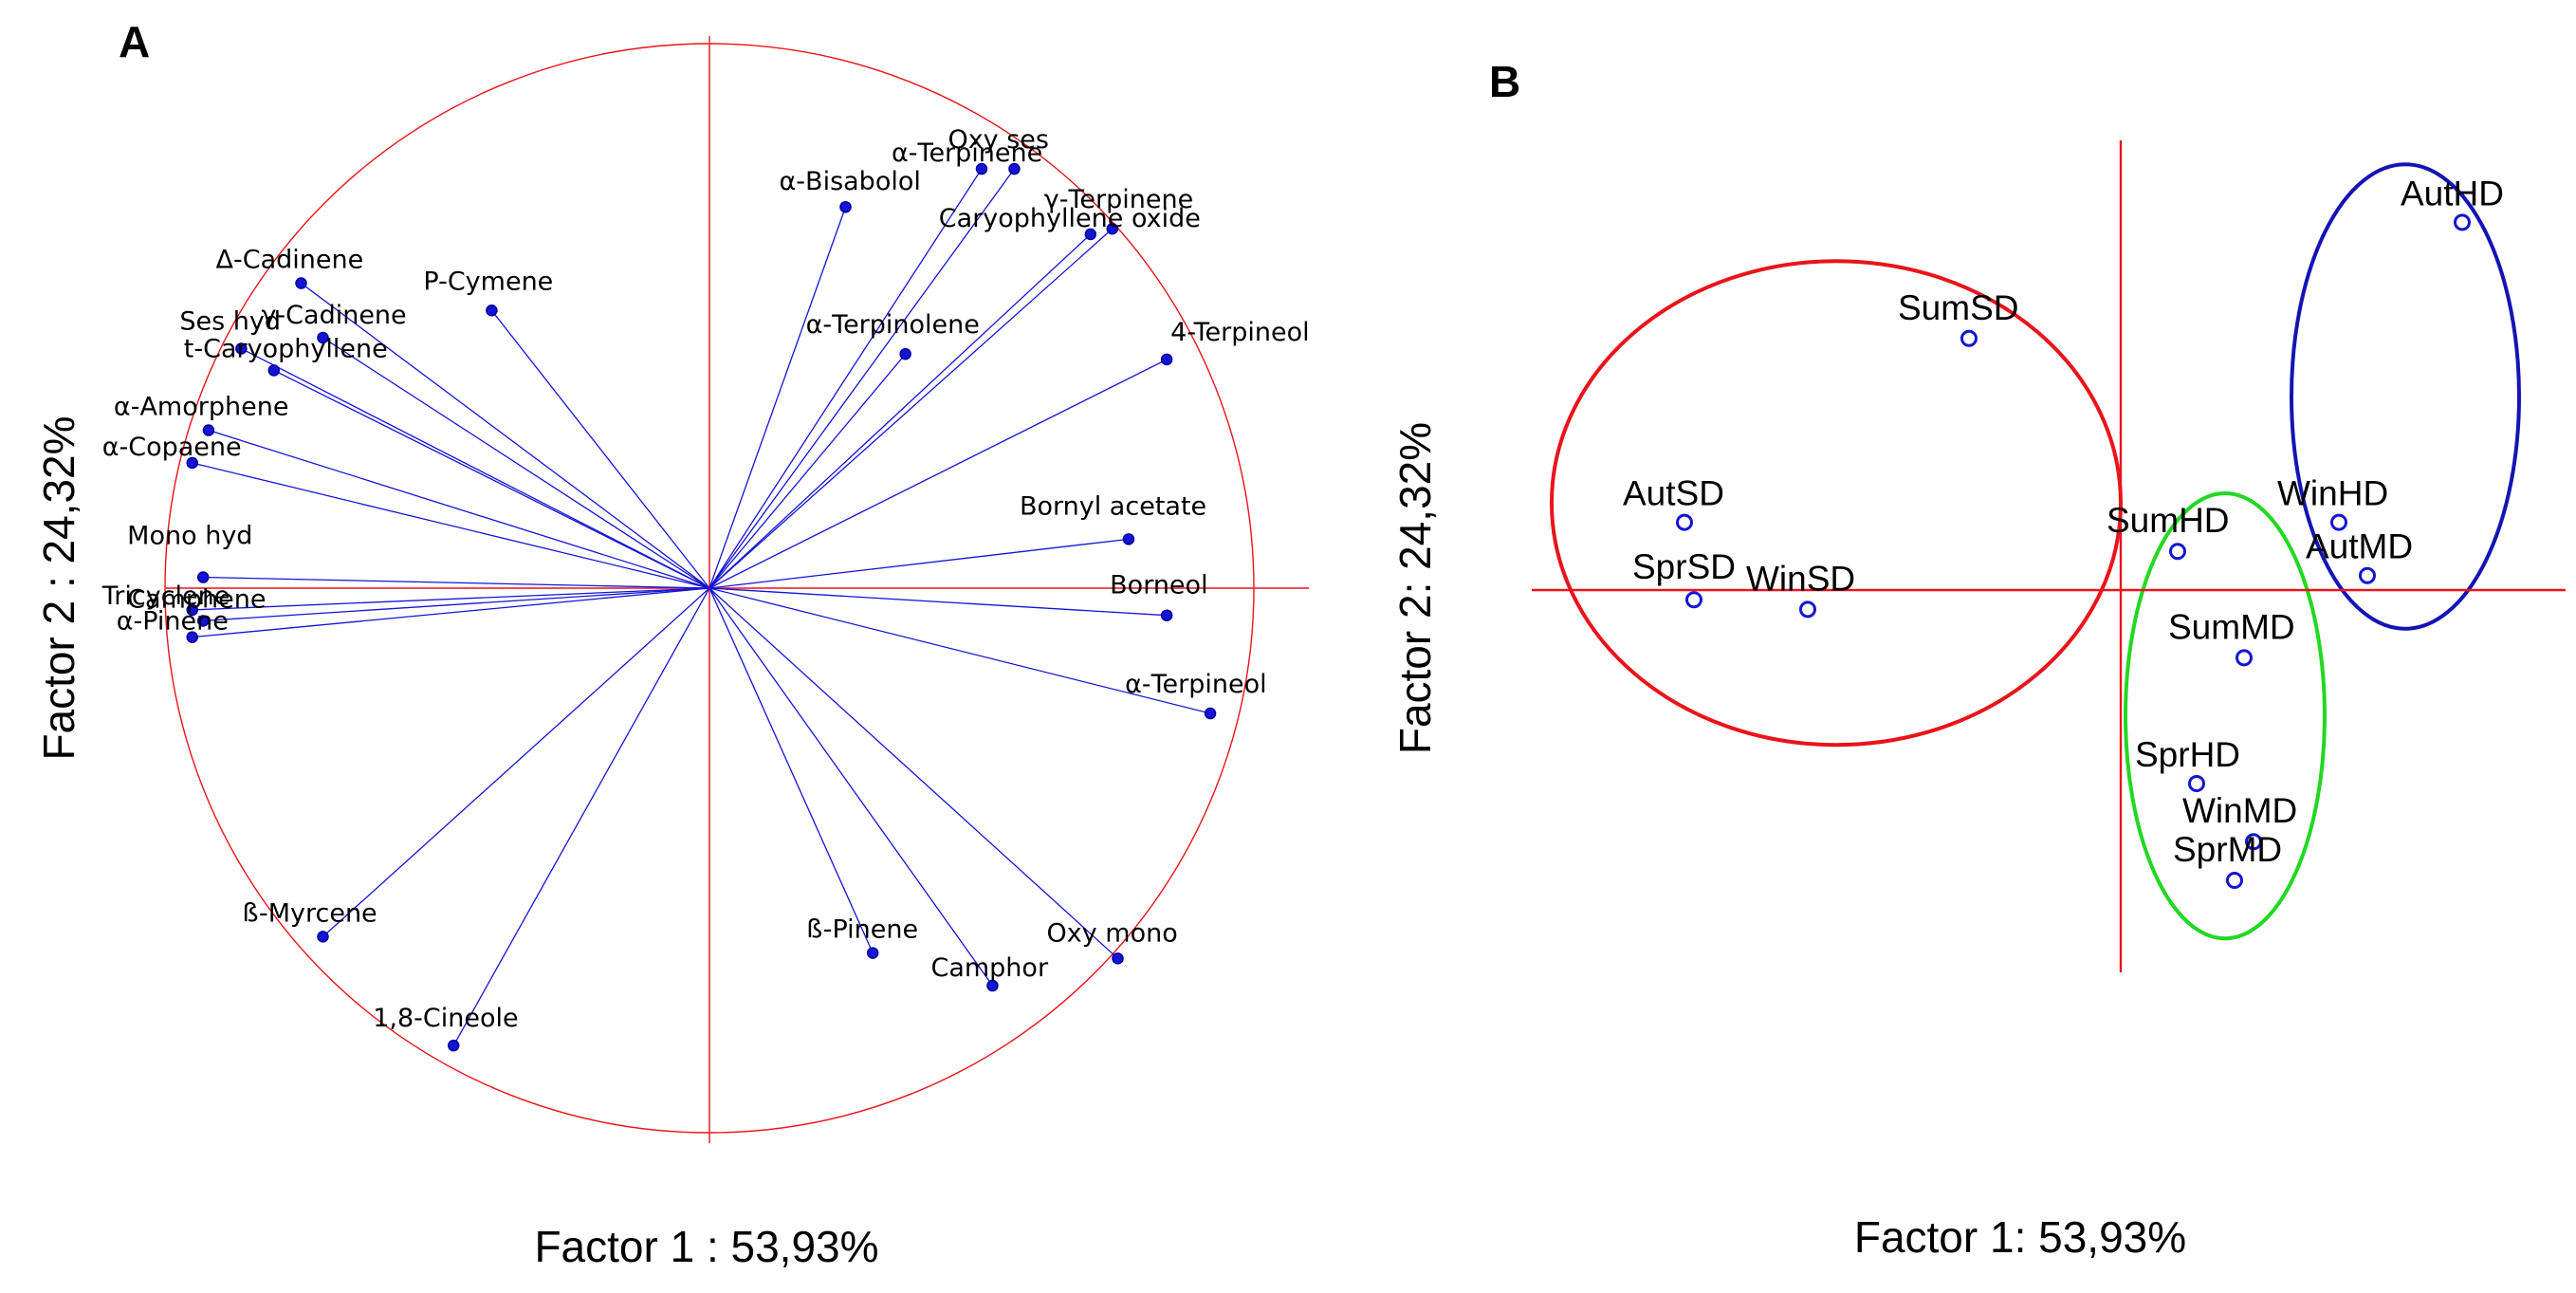 The image size is (2576, 1293). What do you see at coordinates (323, 937) in the screenshot?
I see `point-myrcene` at bounding box center [323, 937].